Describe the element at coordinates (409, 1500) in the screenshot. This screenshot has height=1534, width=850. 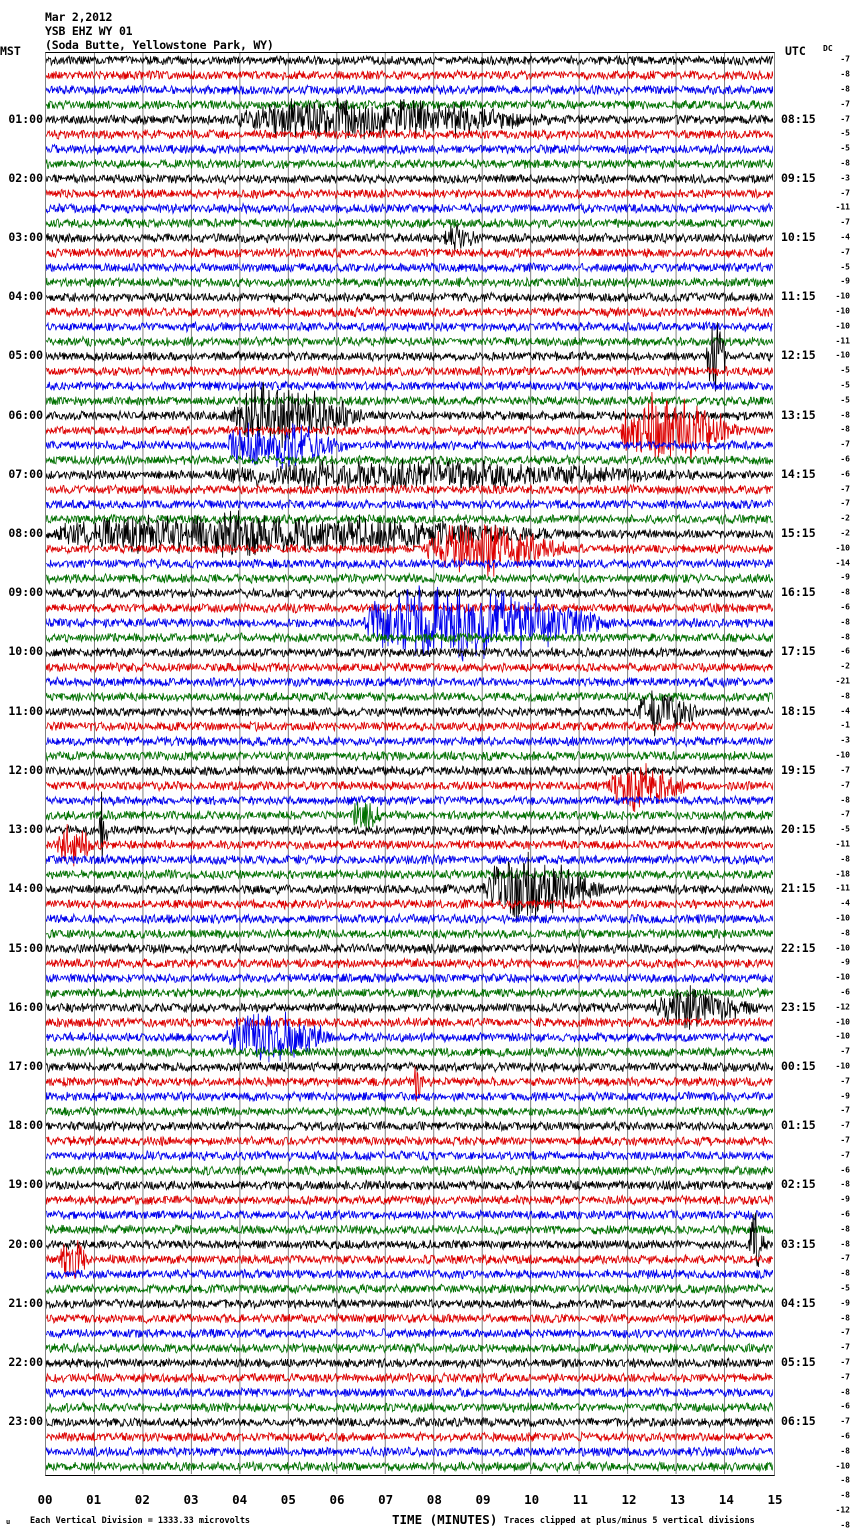
I see `x-axis-tick-labels: 00 01 02 03 04 05 06 07 08 09 10 11 12 13 14 15` at that location.